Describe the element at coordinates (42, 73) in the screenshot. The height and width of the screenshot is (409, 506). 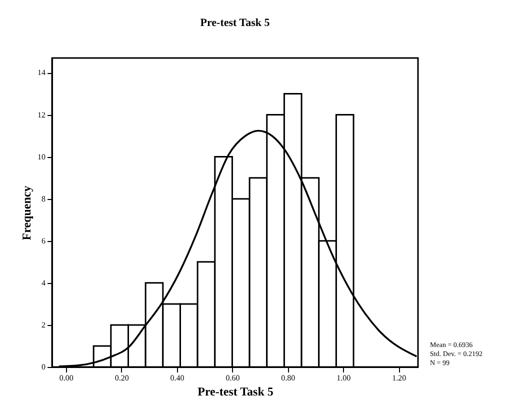
I see `y-tick-label: 14` at that location.